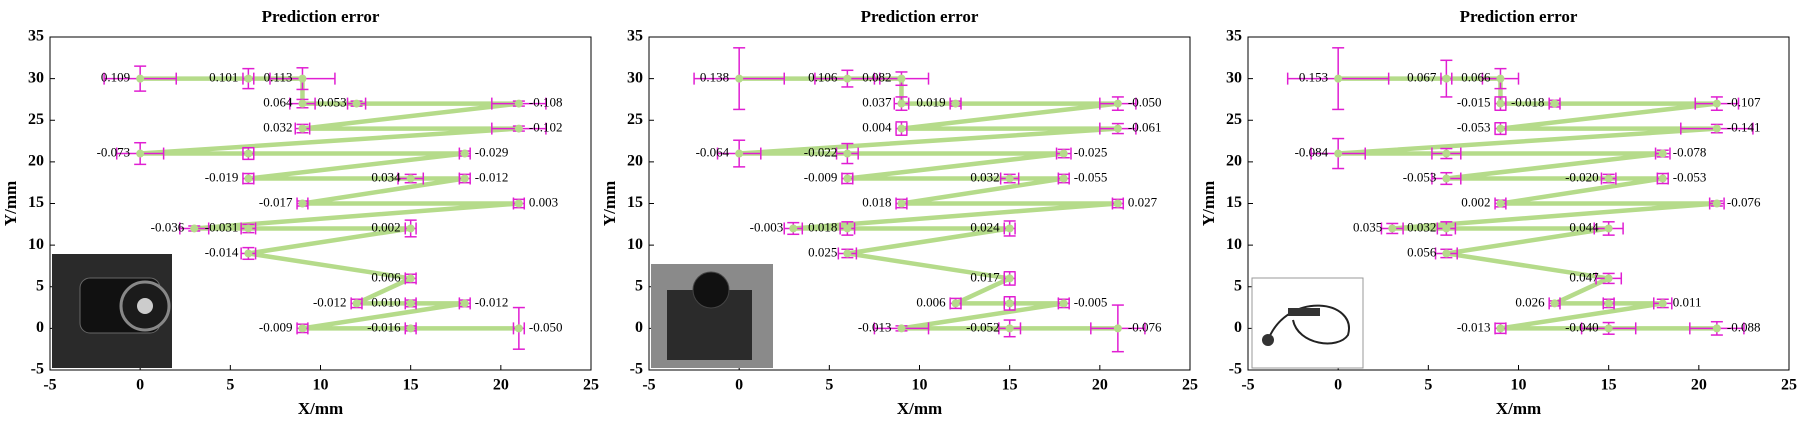  I want to click on x-axis-label: X/mm, so click(320, 408).